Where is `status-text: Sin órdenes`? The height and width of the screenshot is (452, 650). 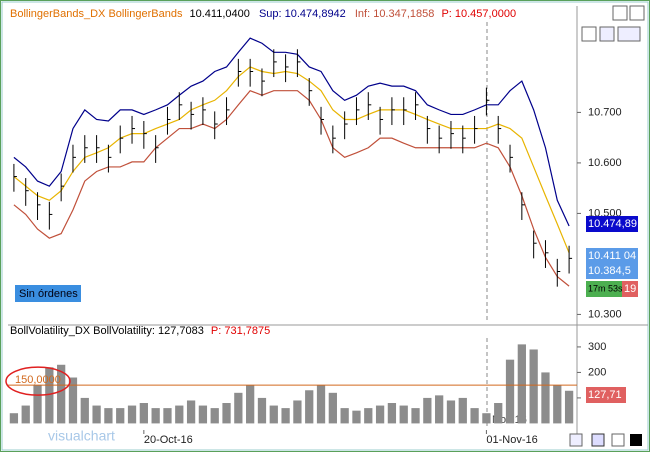
status-text: Sin órdenes is located at coordinates (48, 294).